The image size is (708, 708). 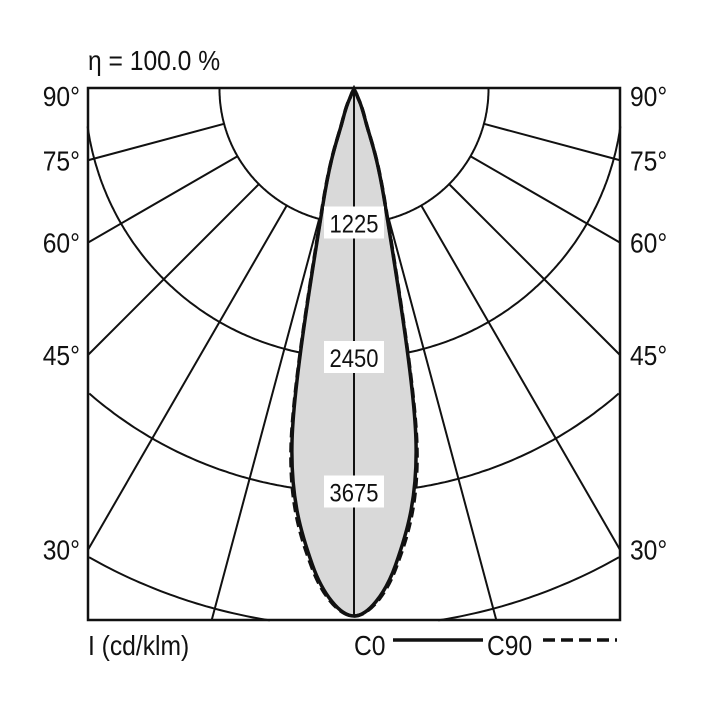 I want to click on grid-ray-75-left, so click(x=156, y=142).